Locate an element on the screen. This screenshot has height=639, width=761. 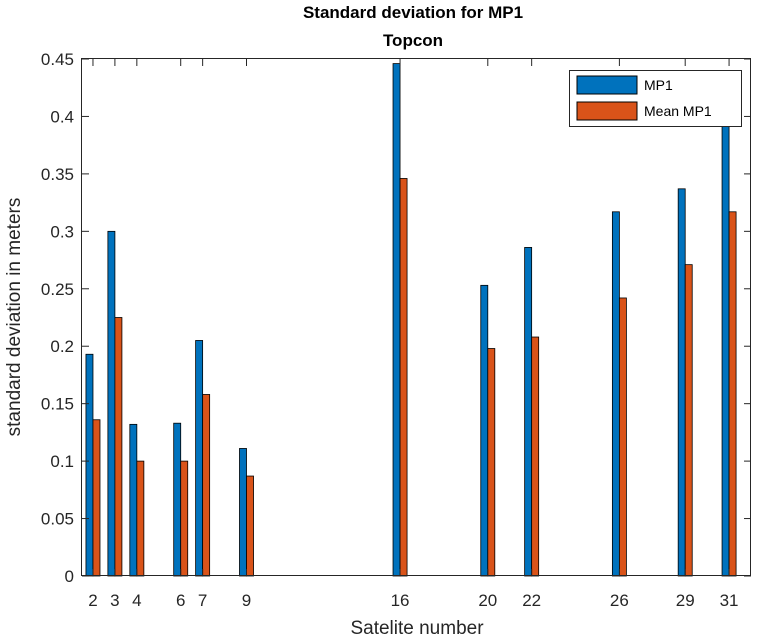
chart-subtitle: Topcon is located at coordinates (413, 40).